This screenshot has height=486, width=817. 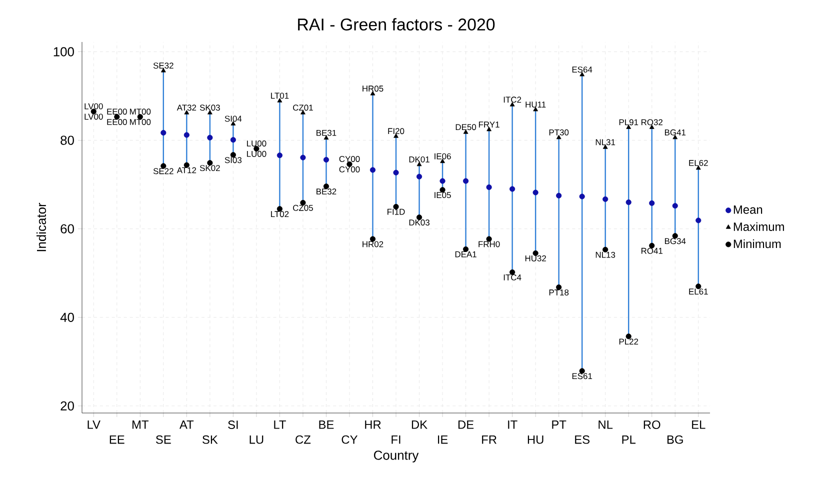 I want to click on legend-label: Minimum, so click(x=757, y=243).